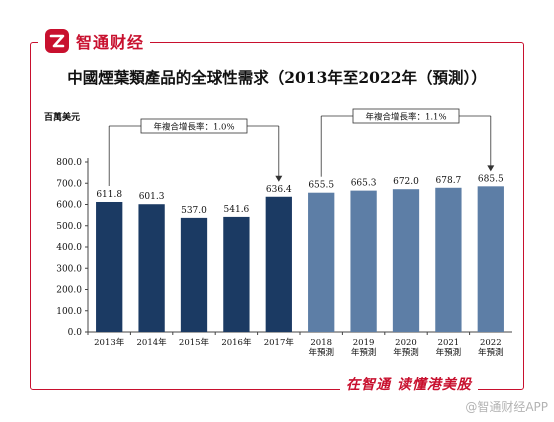  I want to click on data-label: 611.8, so click(109, 195).